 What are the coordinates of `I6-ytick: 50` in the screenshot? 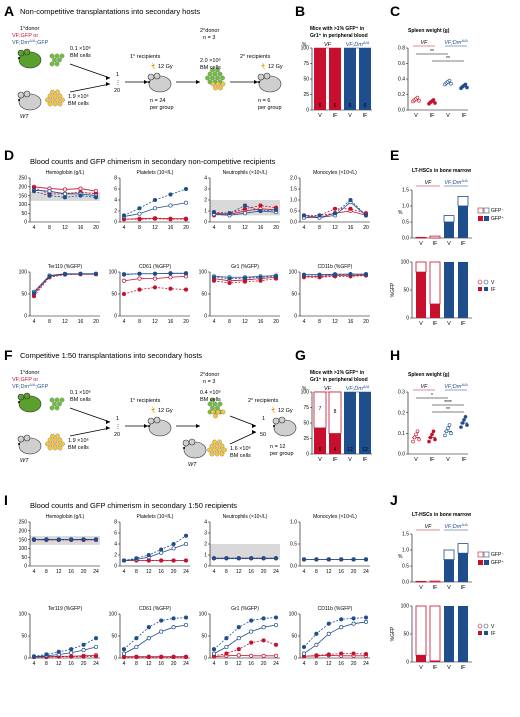 It's located at (114, 637).